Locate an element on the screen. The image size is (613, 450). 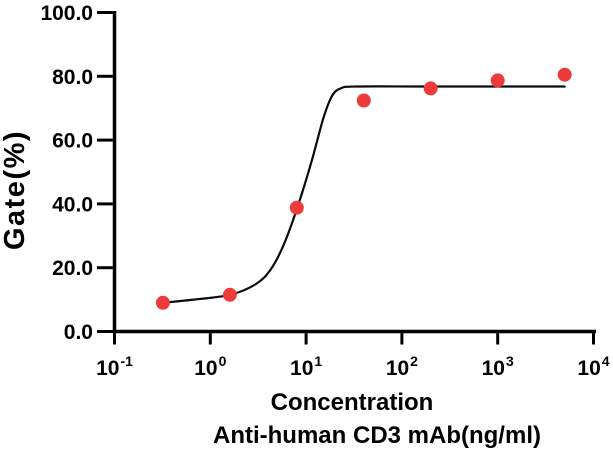
x-axis-title-line2: Anti-human CD3 mAb(ng/ml) is located at coordinates (377, 435).